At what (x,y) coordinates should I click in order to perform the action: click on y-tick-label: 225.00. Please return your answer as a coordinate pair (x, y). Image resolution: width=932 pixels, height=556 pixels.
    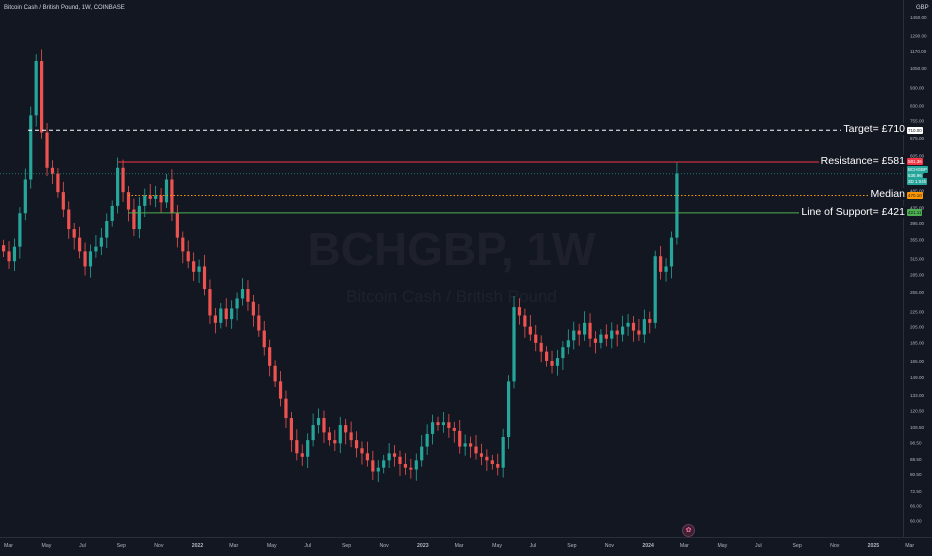
    Looking at the image, I should click on (917, 312).